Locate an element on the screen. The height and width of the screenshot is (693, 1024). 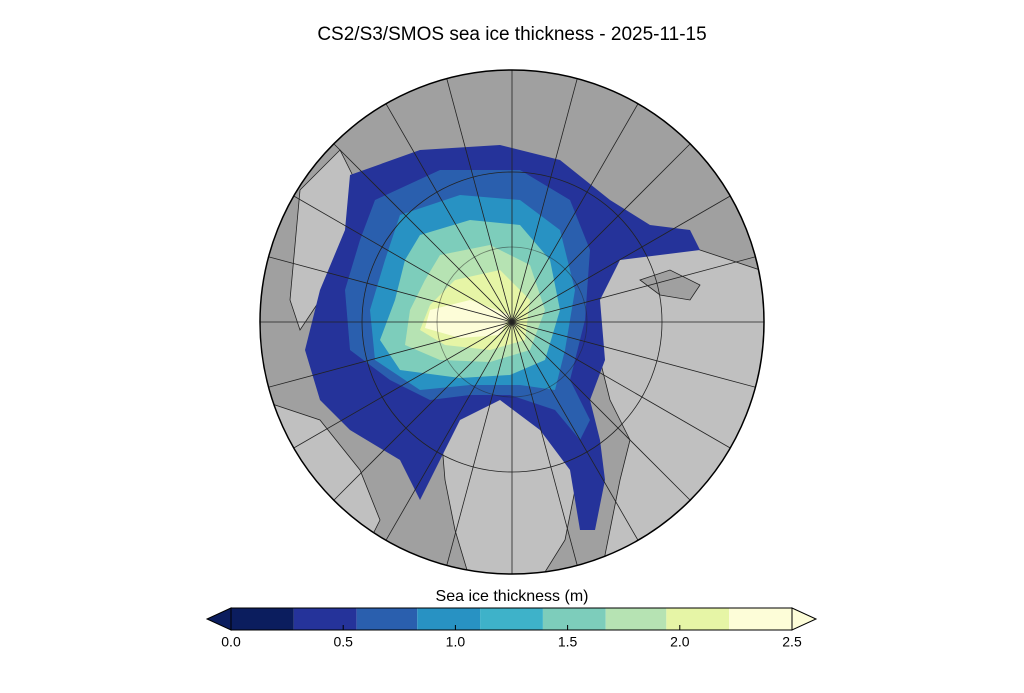
colorbar-tick-label: 2.5 is located at coordinates (792, 642).